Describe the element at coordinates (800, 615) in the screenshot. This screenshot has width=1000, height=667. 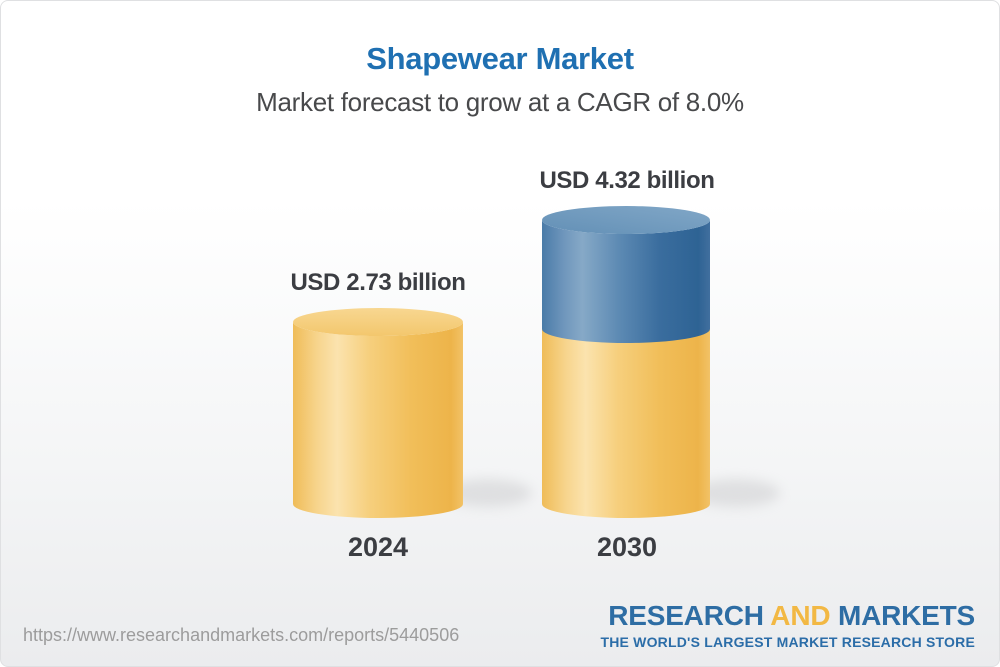
I see `logo-word-and: AND` at that location.